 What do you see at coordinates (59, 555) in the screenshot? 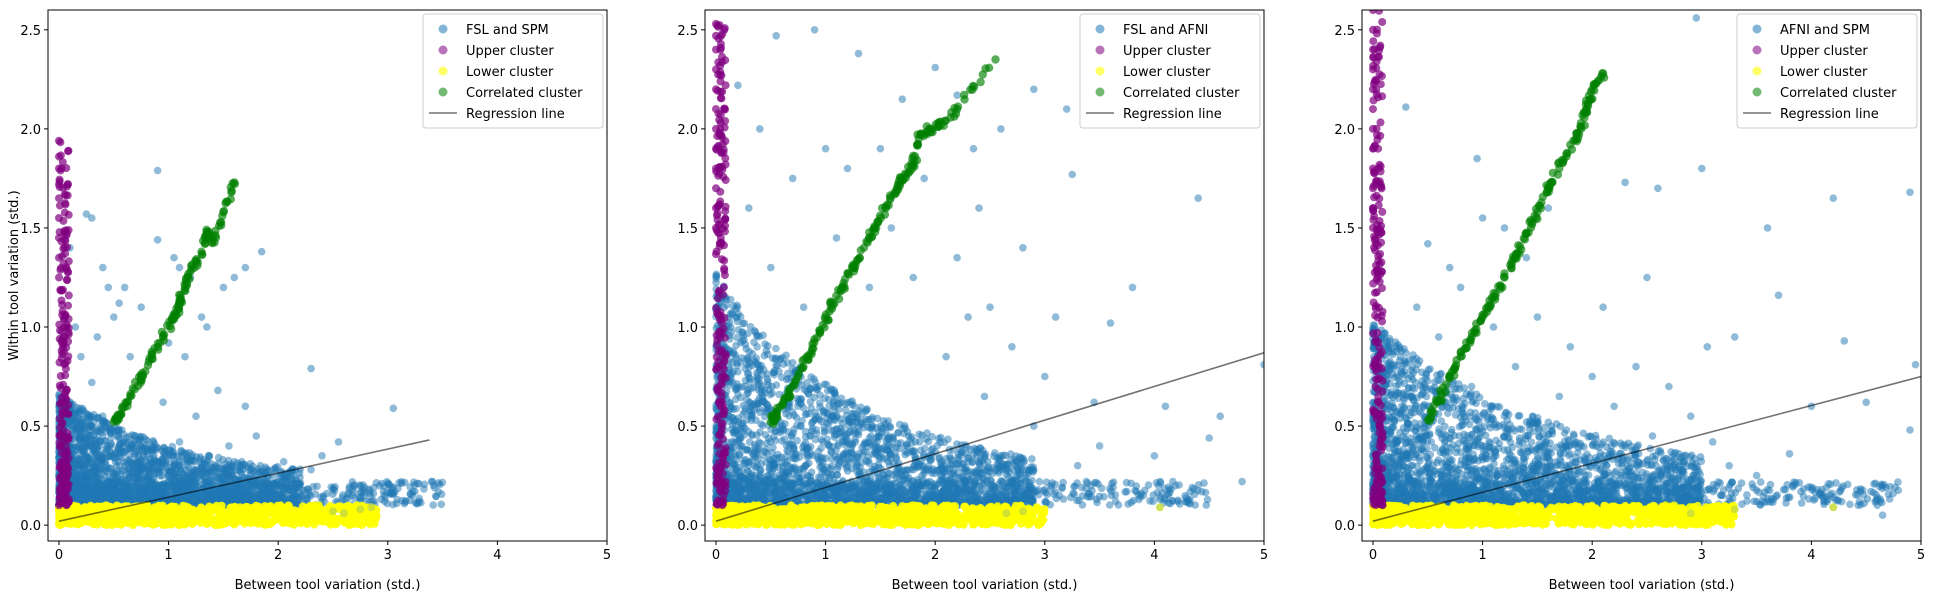
I see `x-tick-label: 0` at bounding box center [59, 555].